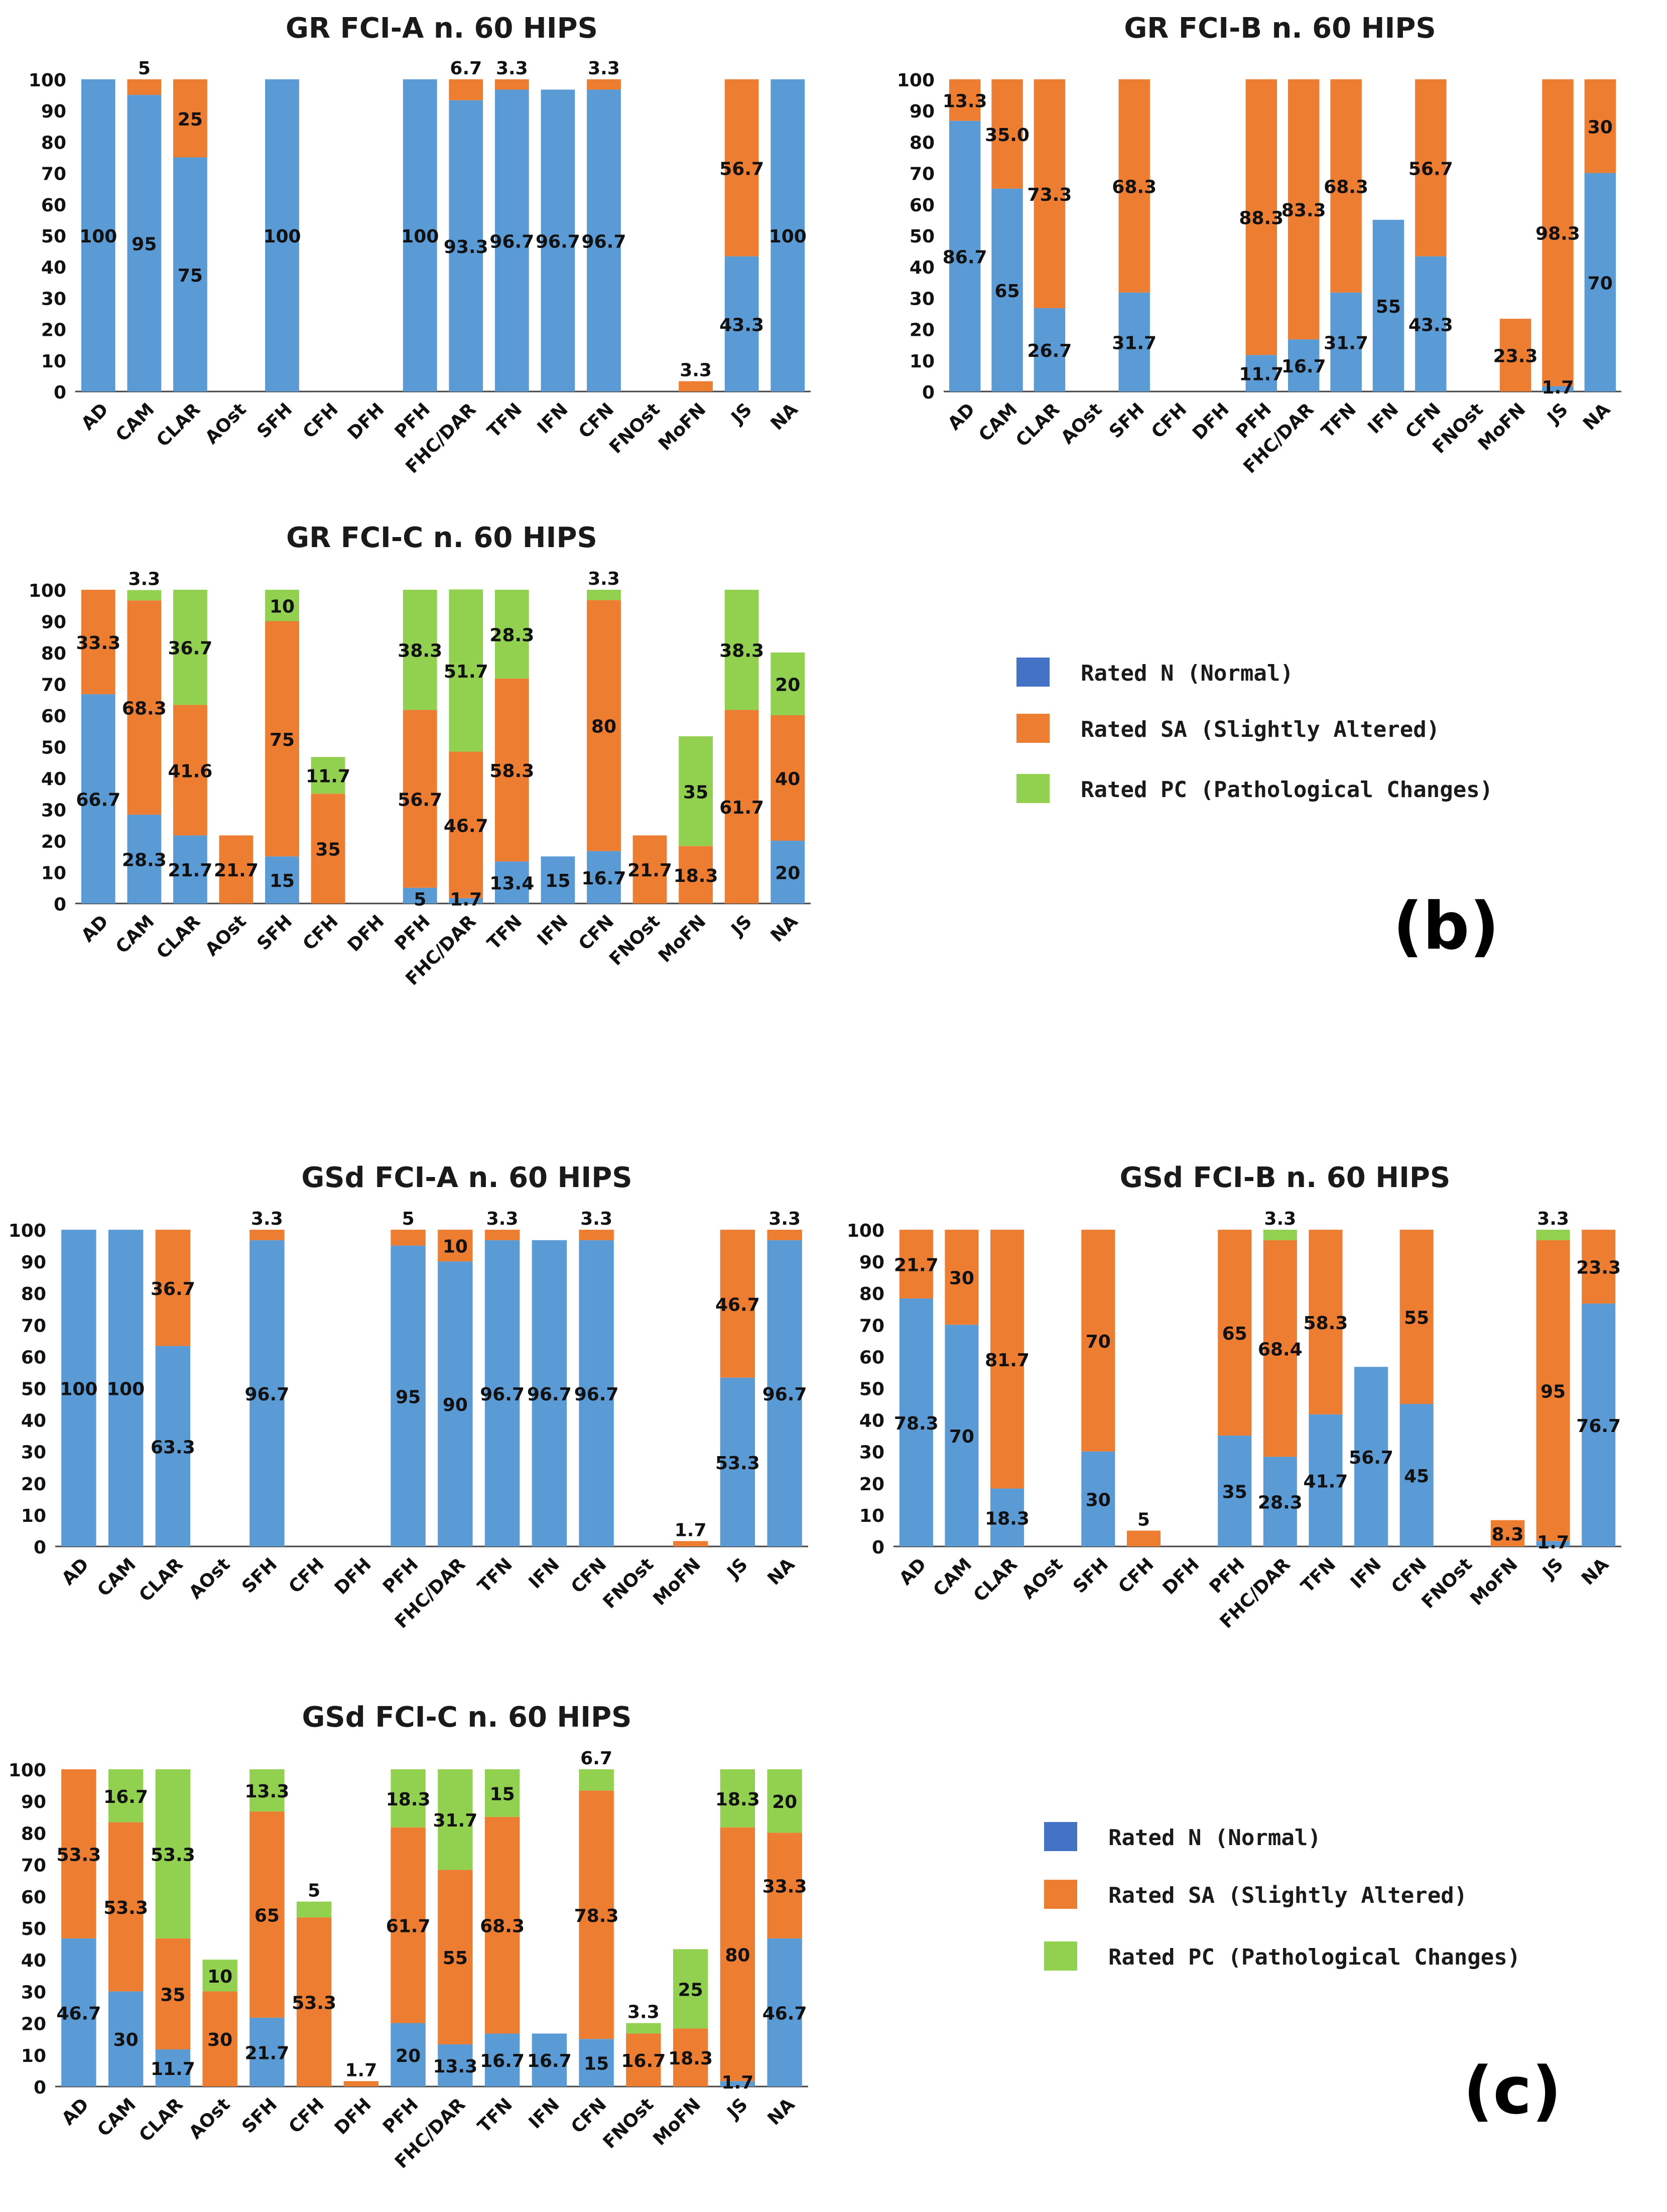 The width and height of the screenshot is (1667, 2212). I want to click on data-label: 18.3, so click(1008, 1519).